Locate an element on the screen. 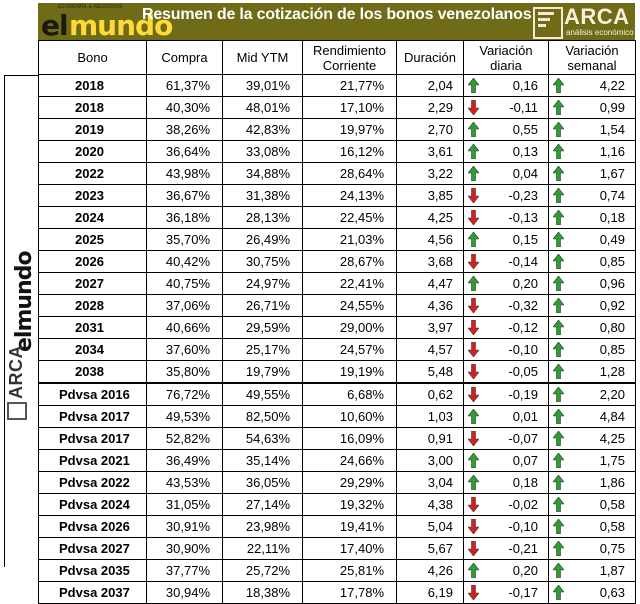  cell-var-diaria: -0,17 is located at coordinates (506, 592).